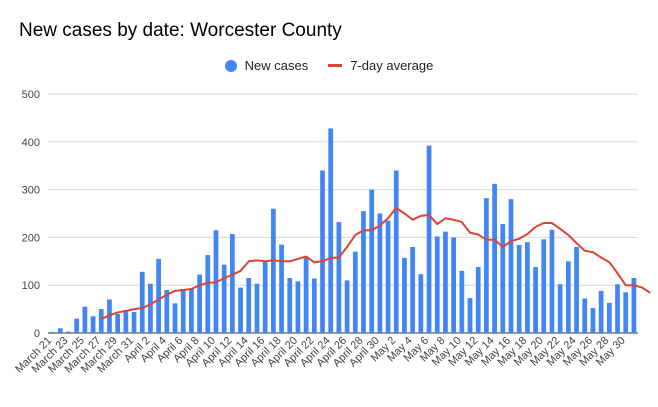 The image size is (658, 407). I want to click on legend-item-new-cases: New cases, so click(266, 65).